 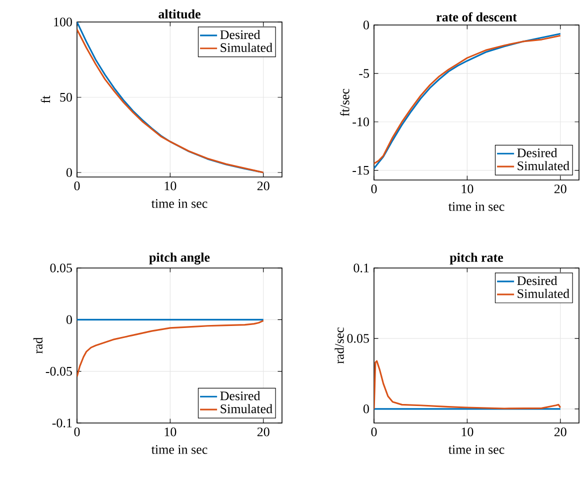 I want to click on y-tick-label: -15, so click(x=360, y=170).